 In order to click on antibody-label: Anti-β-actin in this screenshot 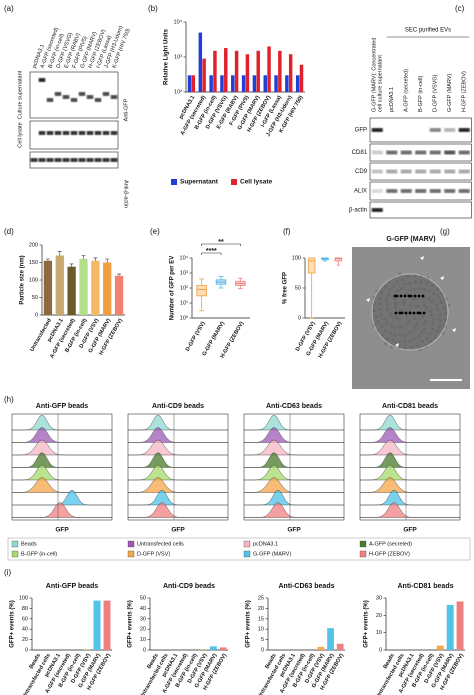, I will do `click(126, 194)`.